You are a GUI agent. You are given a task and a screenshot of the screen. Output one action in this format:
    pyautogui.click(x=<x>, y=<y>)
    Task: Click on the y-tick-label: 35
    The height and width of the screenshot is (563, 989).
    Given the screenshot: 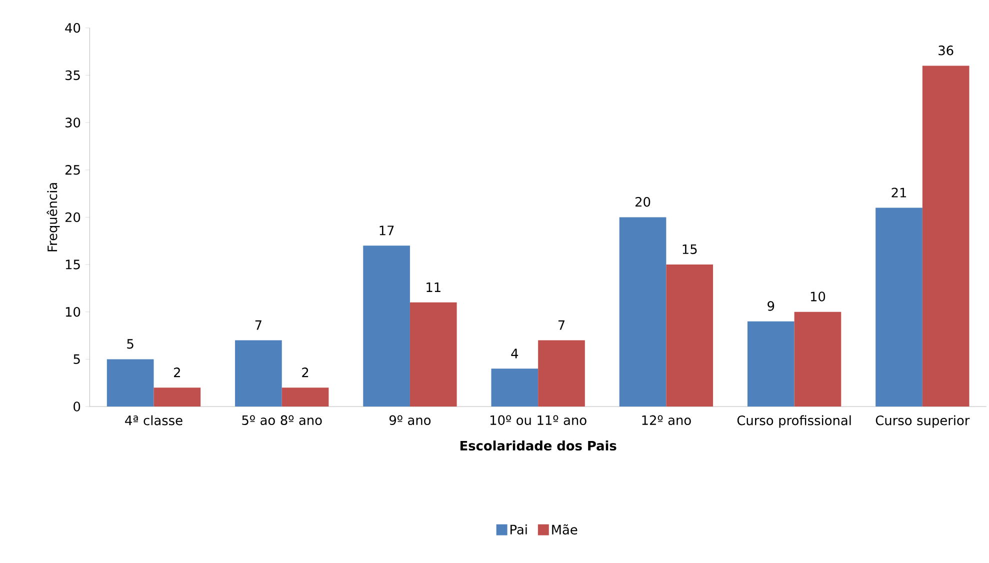 What is the action you would take?
    pyautogui.click(x=73, y=75)
    